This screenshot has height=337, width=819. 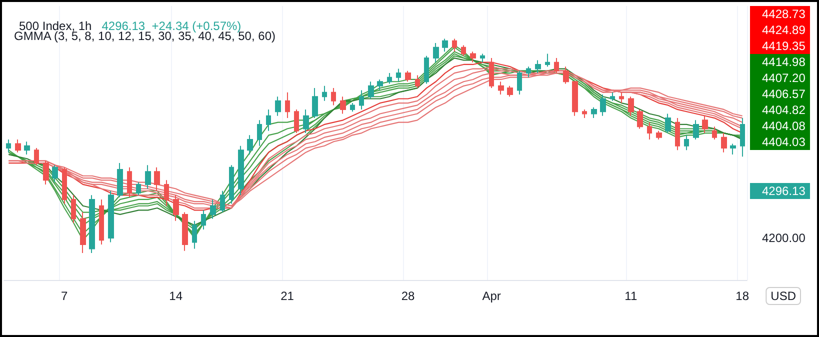 What do you see at coordinates (784, 30) in the screenshot?
I see `text: 4424.89` at bounding box center [784, 30].